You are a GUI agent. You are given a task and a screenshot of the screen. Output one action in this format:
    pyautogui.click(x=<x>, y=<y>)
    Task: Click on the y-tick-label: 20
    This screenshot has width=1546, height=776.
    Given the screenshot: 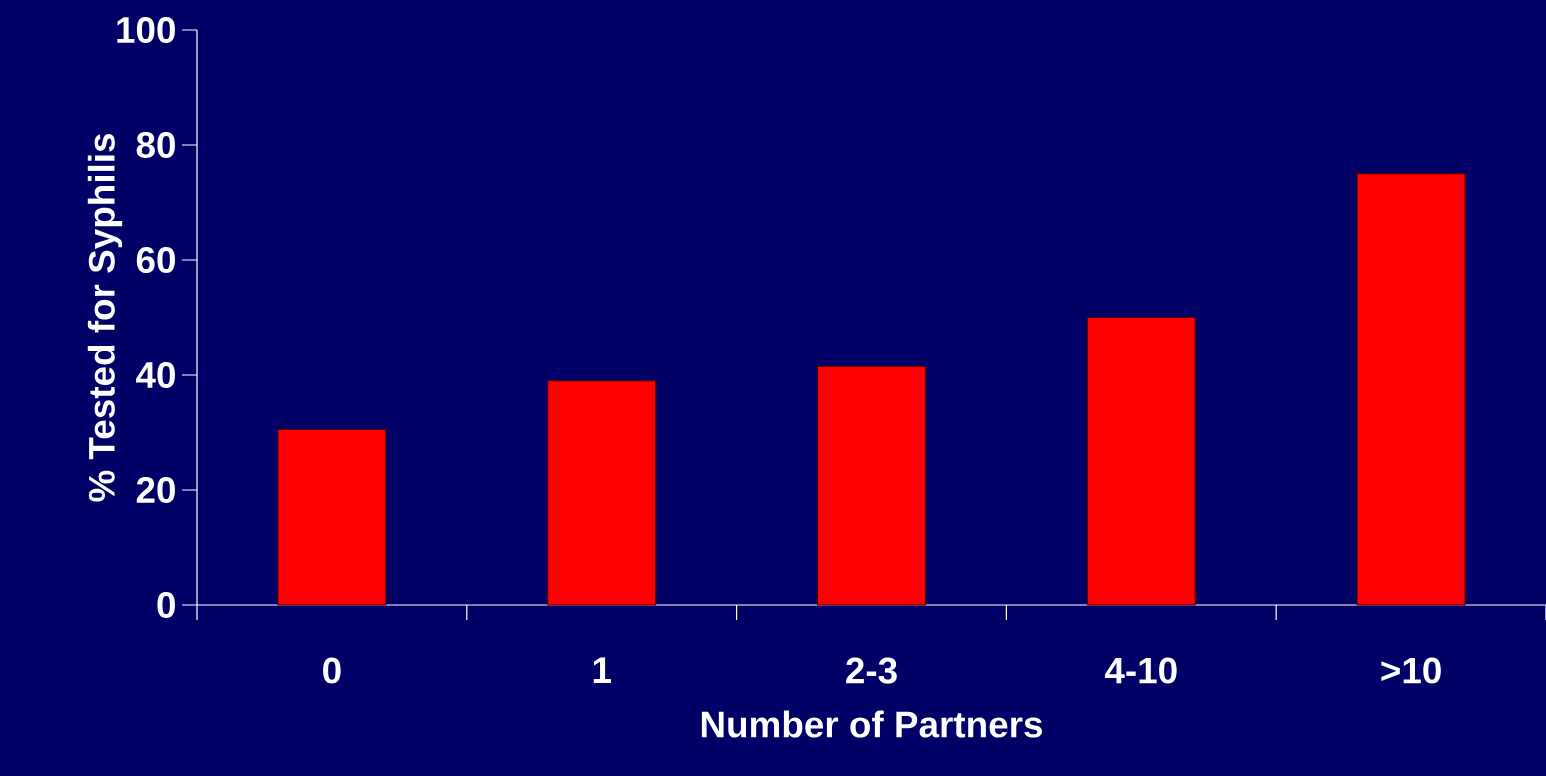 What is the action you would take?
    pyautogui.click(x=155, y=490)
    